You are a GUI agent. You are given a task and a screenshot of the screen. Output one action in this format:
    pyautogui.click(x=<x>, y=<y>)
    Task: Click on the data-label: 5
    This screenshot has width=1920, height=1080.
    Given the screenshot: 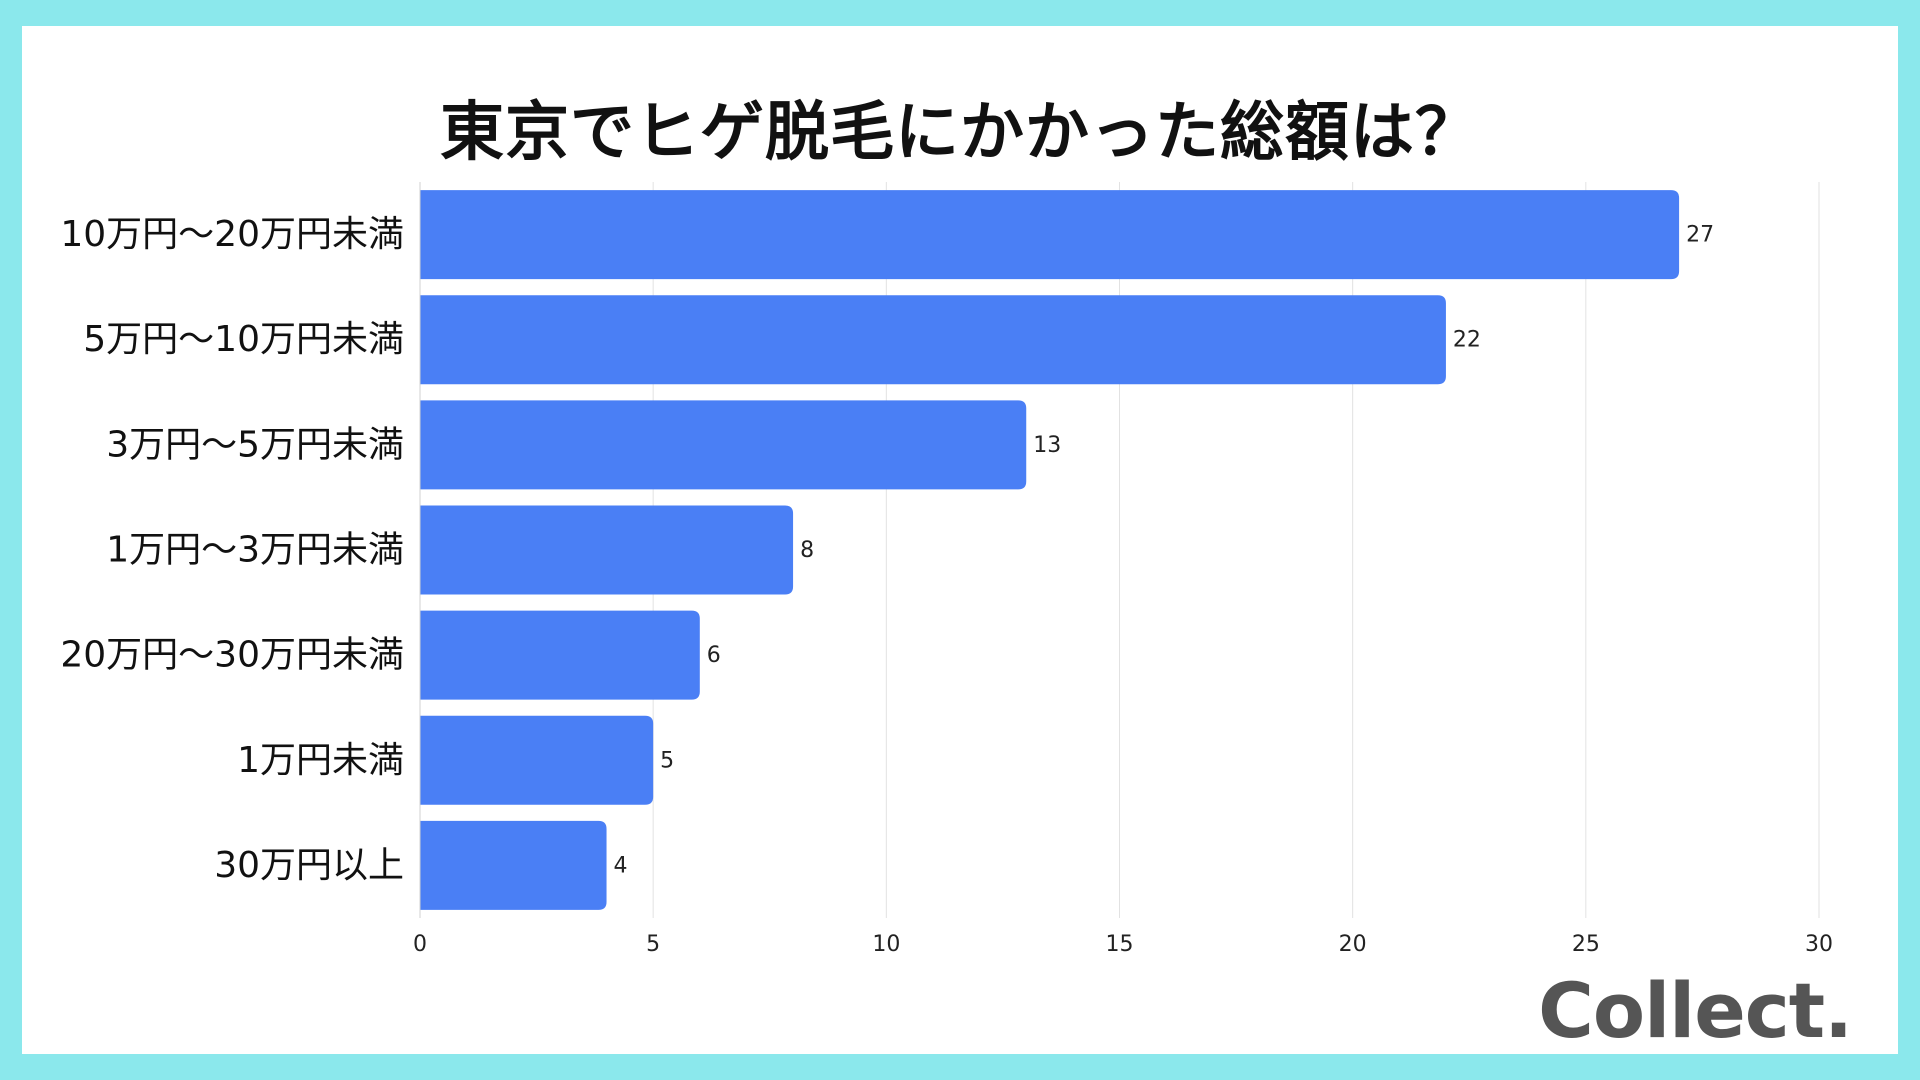 What is the action you would take?
    pyautogui.click(x=667, y=760)
    